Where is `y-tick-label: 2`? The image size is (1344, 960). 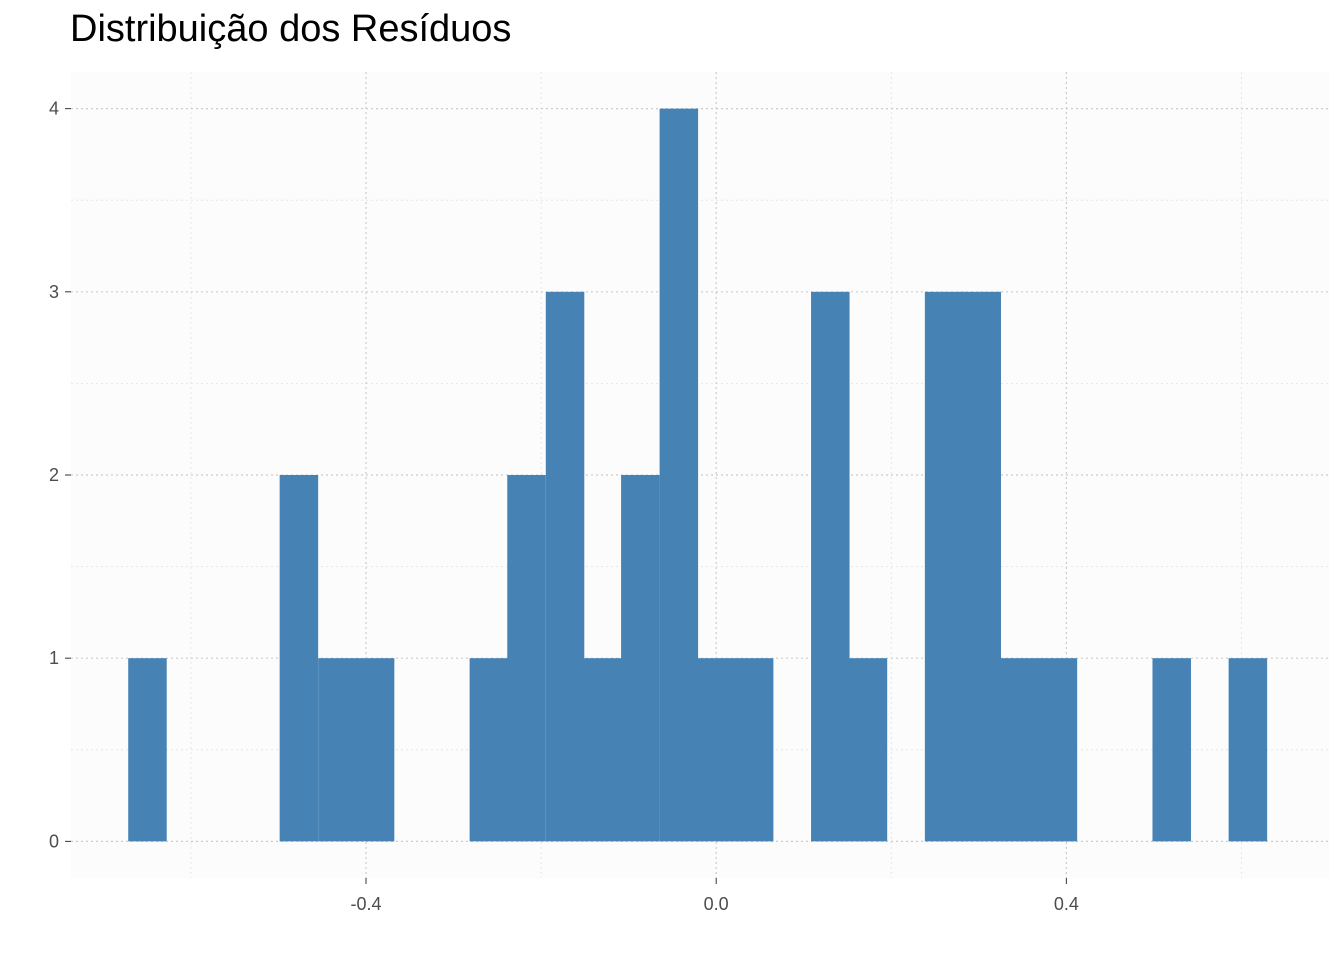
y-tick-label: 2 is located at coordinates (54, 475).